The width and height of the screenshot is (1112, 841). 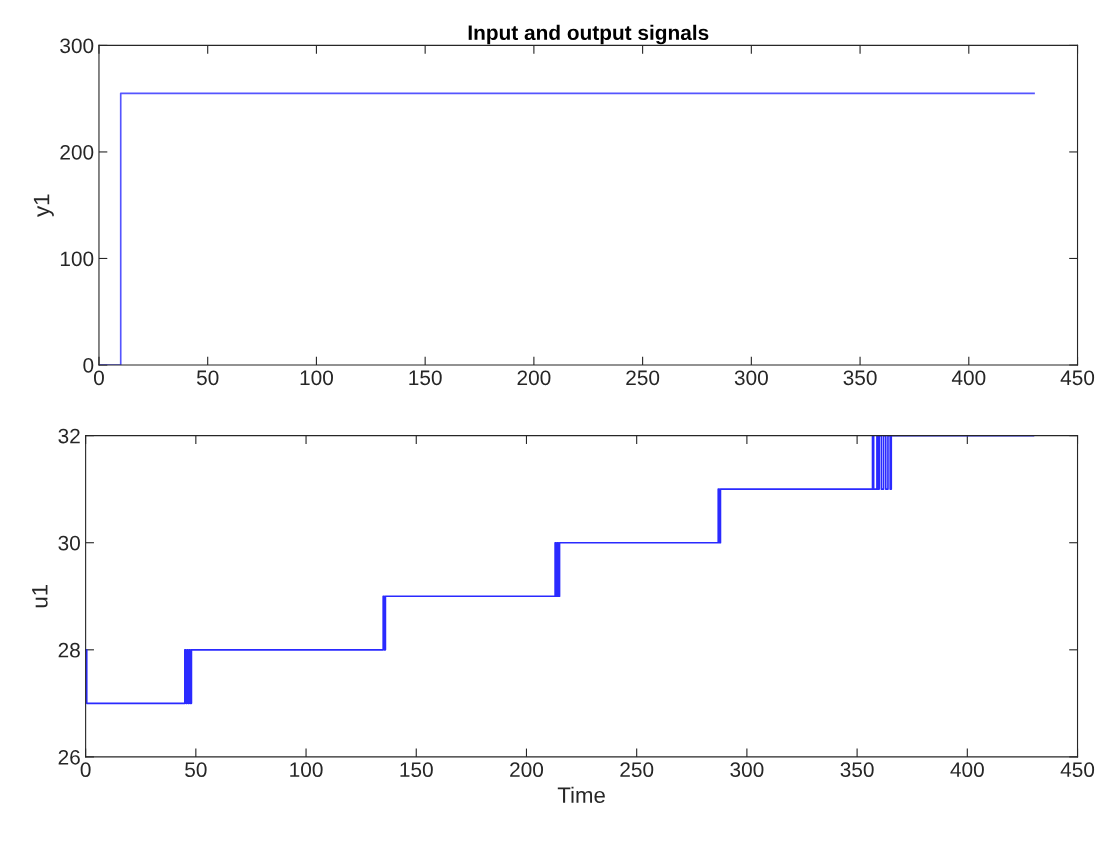 What do you see at coordinates (77, 152) in the screenshot?
I see `y-tick-label: 200` at bounding box center [77, 152].